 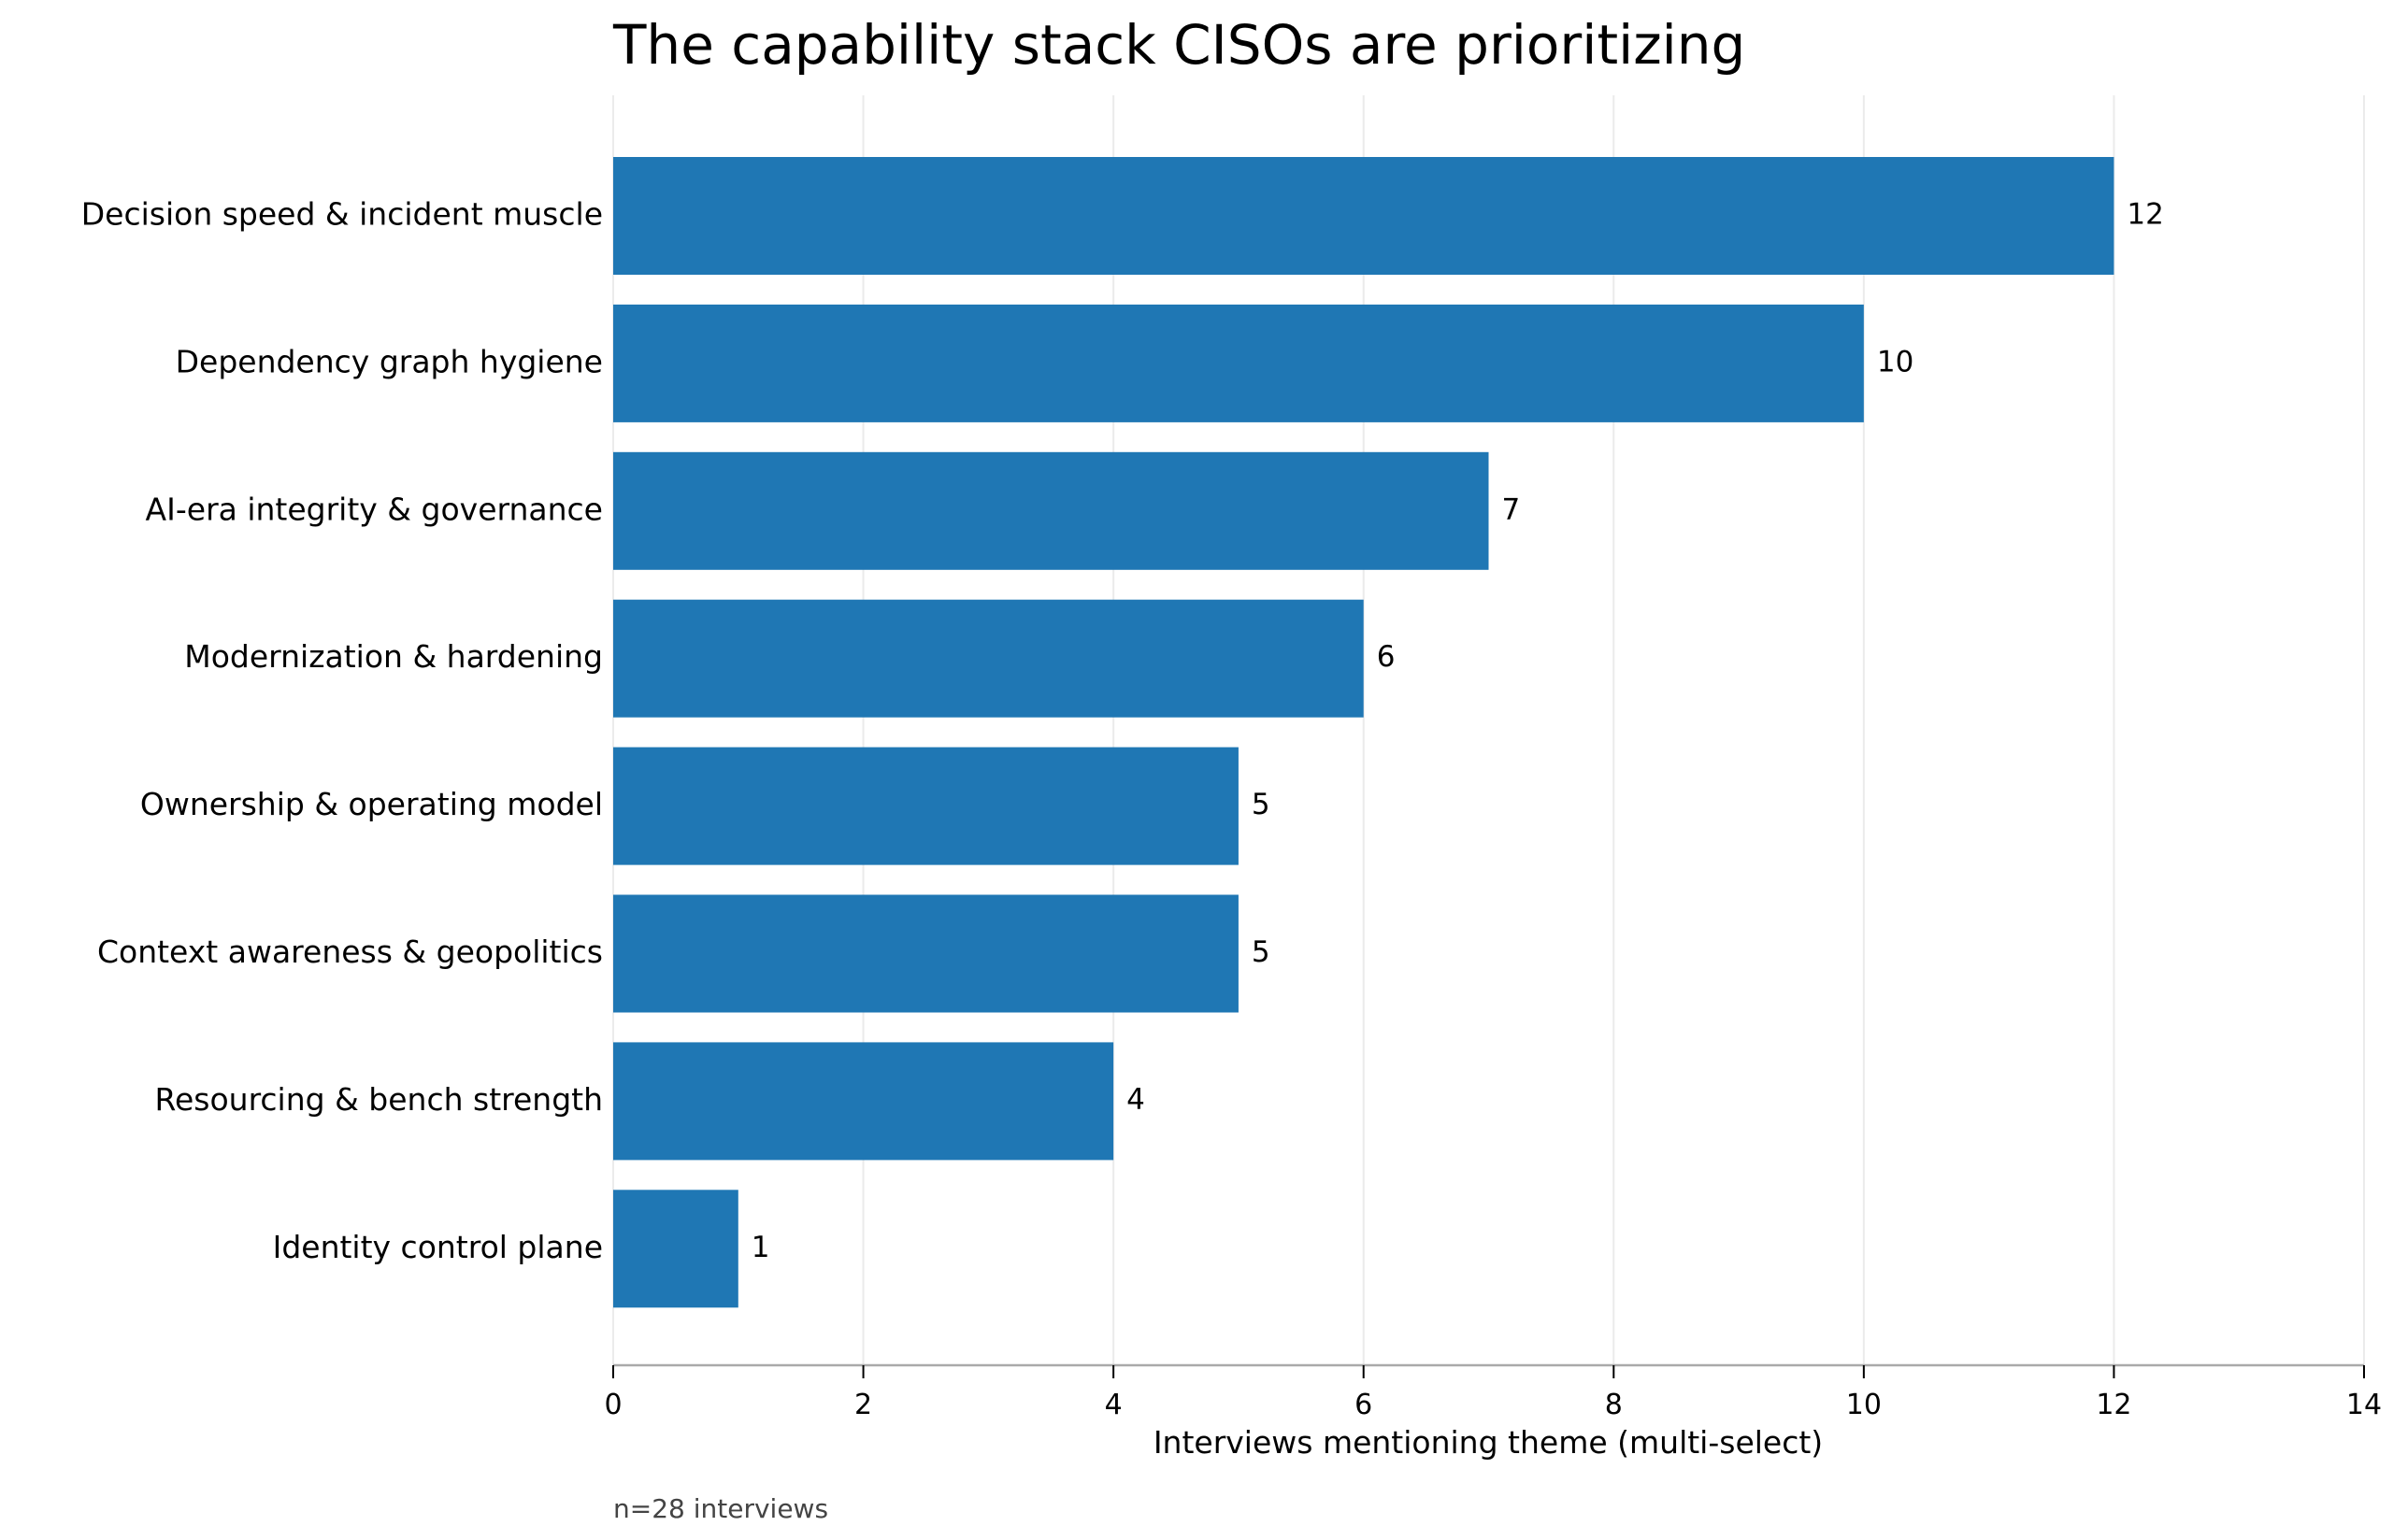 What do you see at coordinates (2114, 1405) in the screenshot?
I see `x-tick-label: 12` at bounding box center [2114, 1405].